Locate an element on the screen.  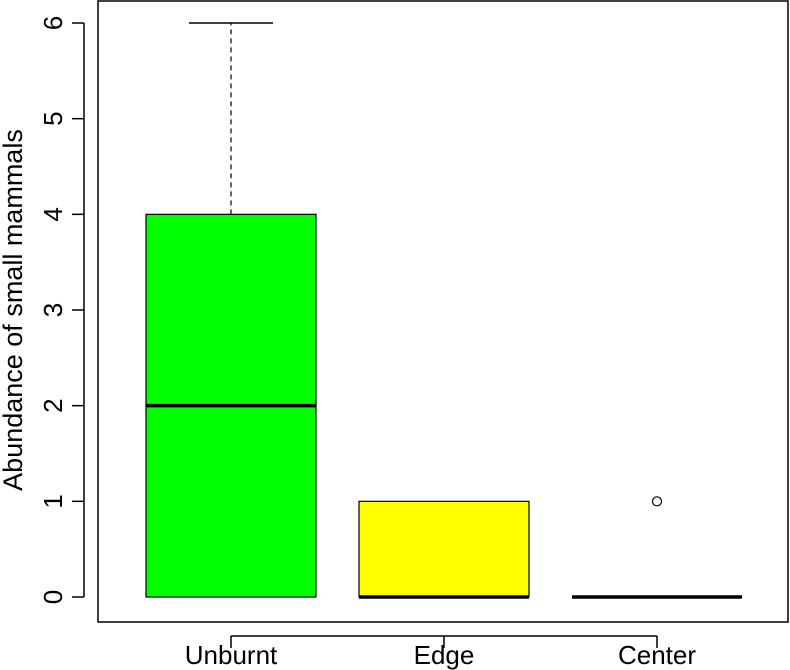
y-tick-label: 5 is located at coordinates (53, 118).